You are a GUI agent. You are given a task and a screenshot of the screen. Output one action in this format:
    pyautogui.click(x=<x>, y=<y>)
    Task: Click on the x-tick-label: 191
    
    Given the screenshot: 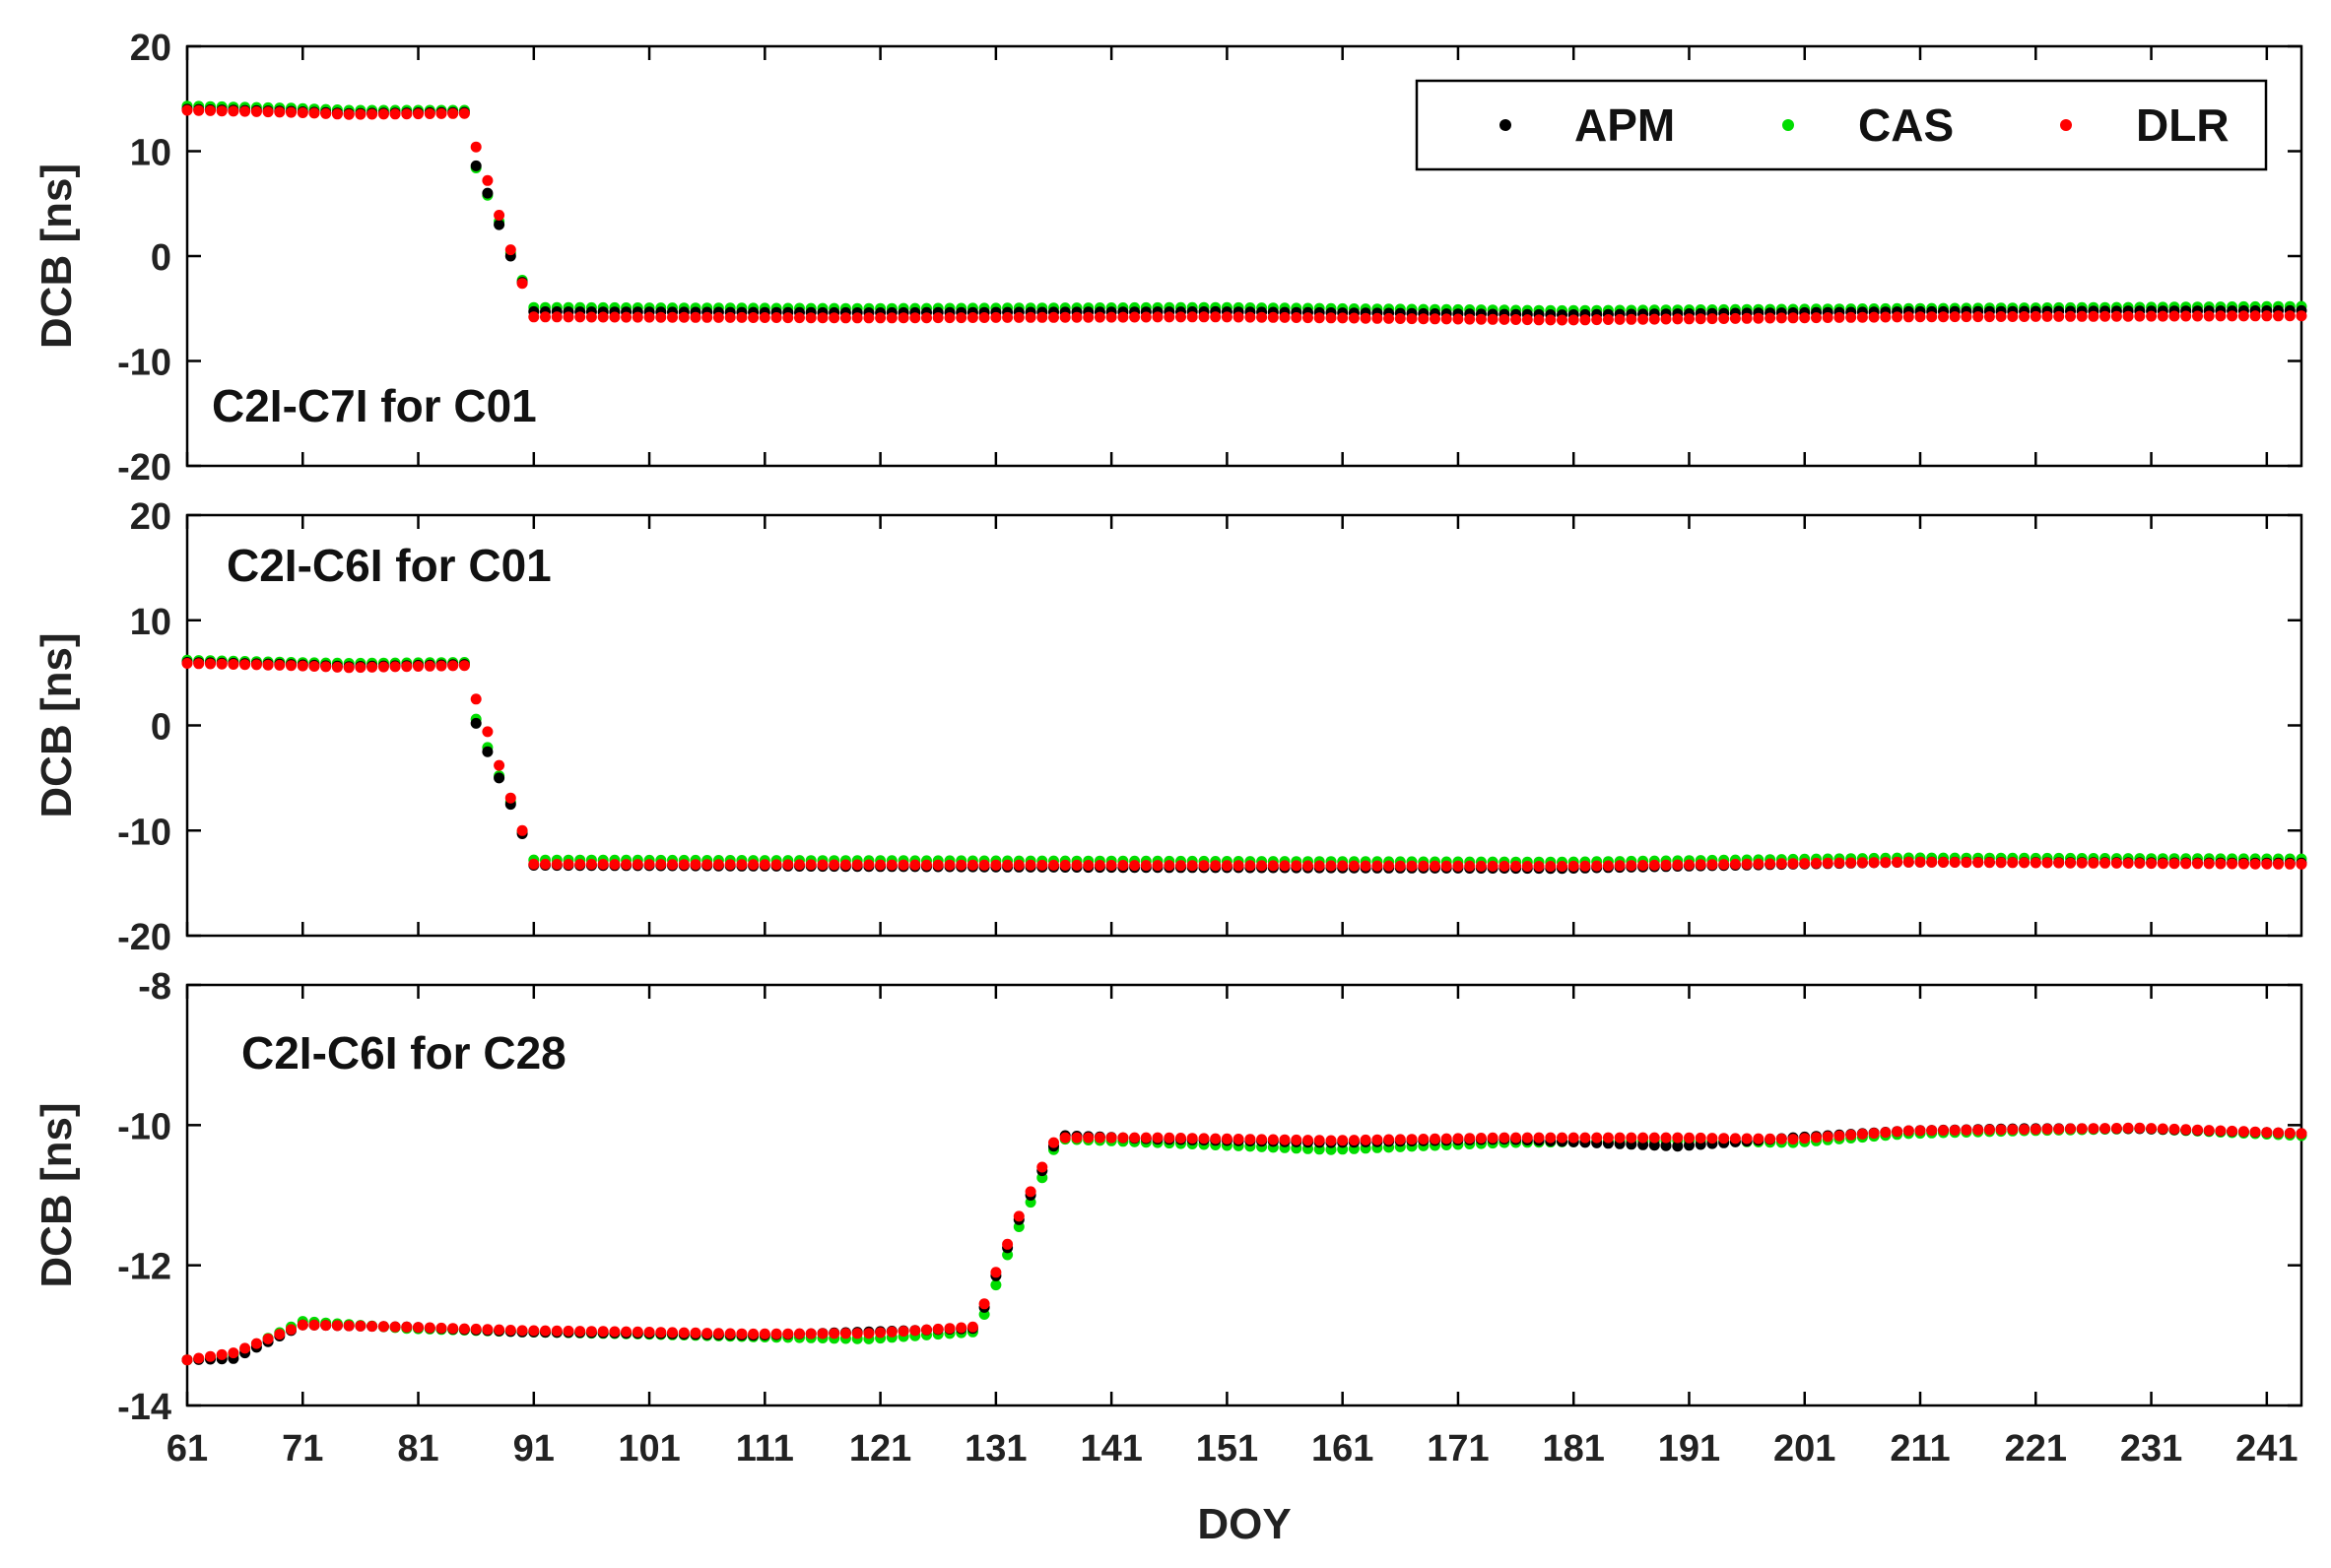 What is the action you would take?
    pyautogui.click(x=1689, y=1449)
    